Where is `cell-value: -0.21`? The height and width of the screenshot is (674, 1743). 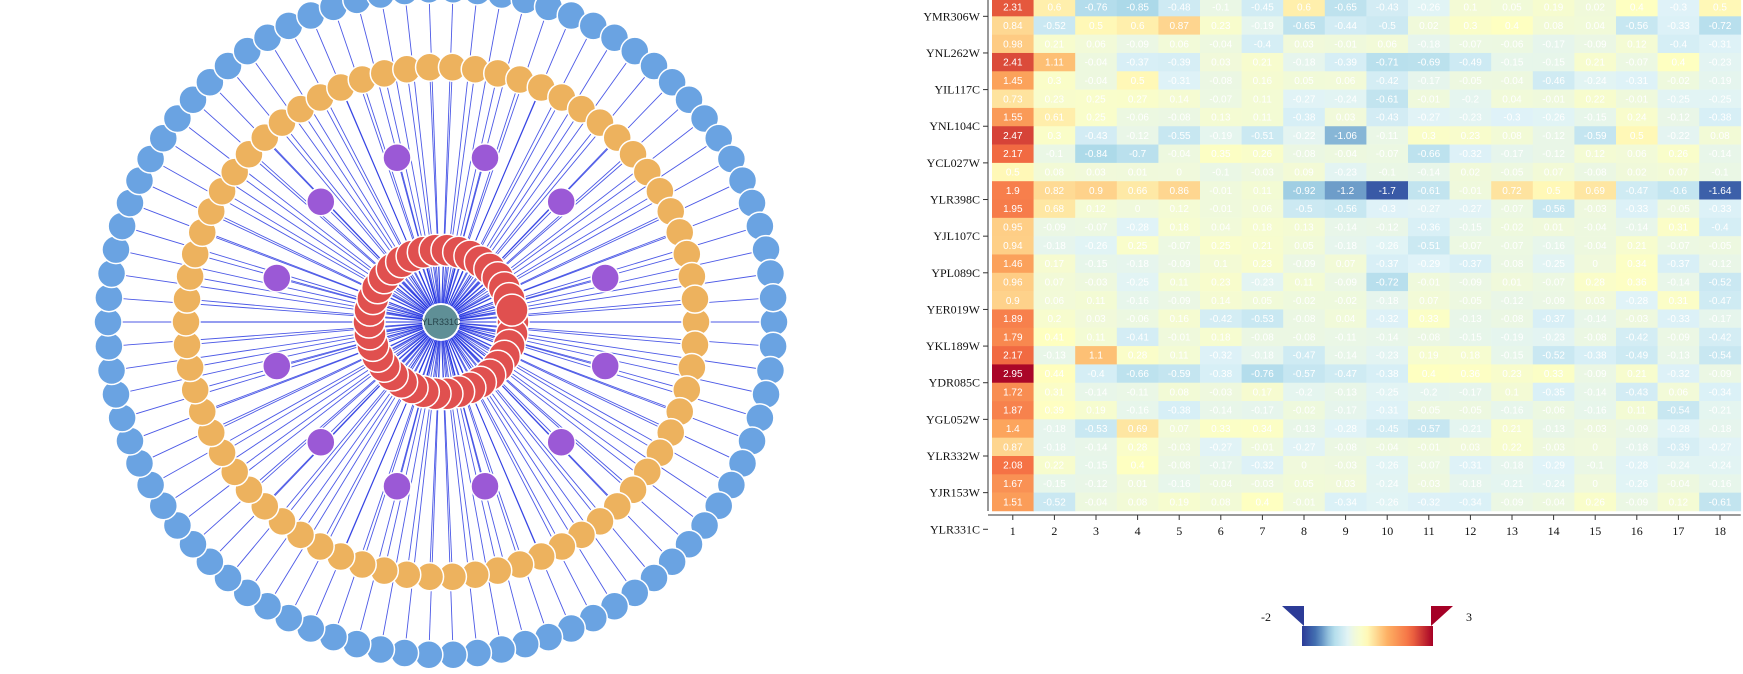
cell-value: -0.21 is located at coordinates (1720, 411).